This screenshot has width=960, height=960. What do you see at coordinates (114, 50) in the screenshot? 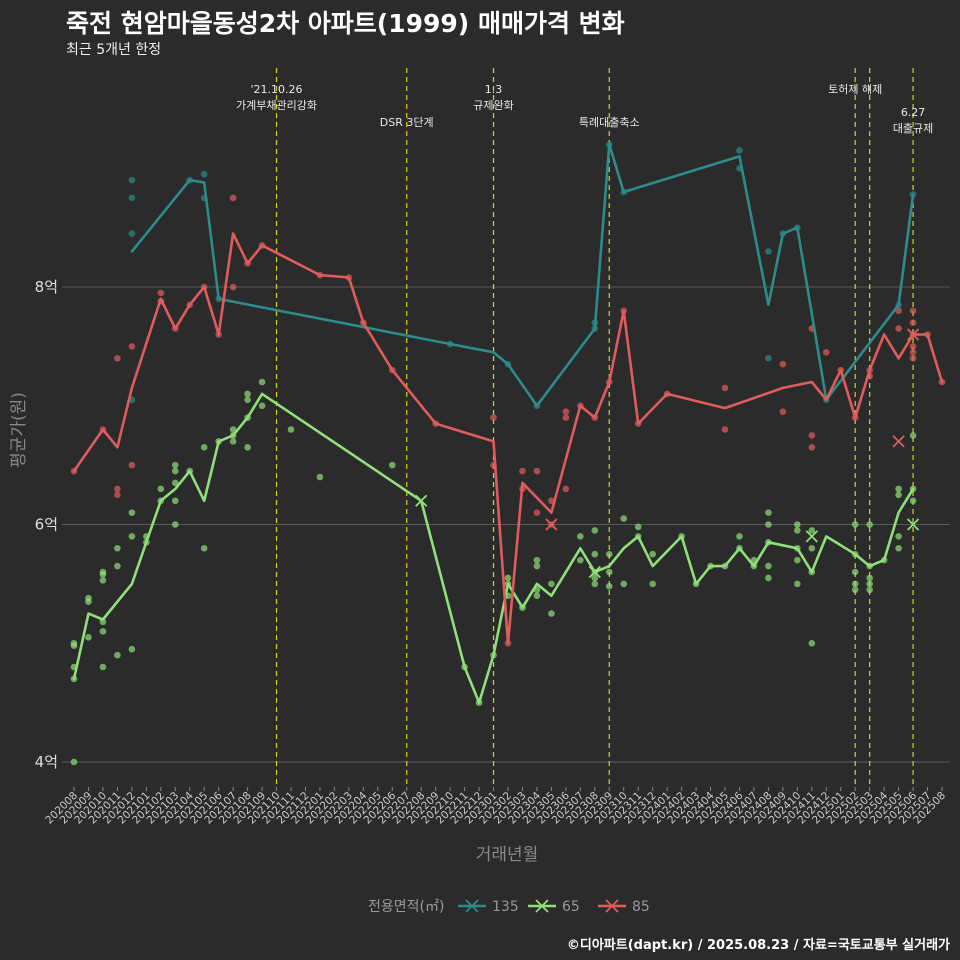
I see `chart-subtitle: 최근 5개년 한정` at bounding box center [114, 50].